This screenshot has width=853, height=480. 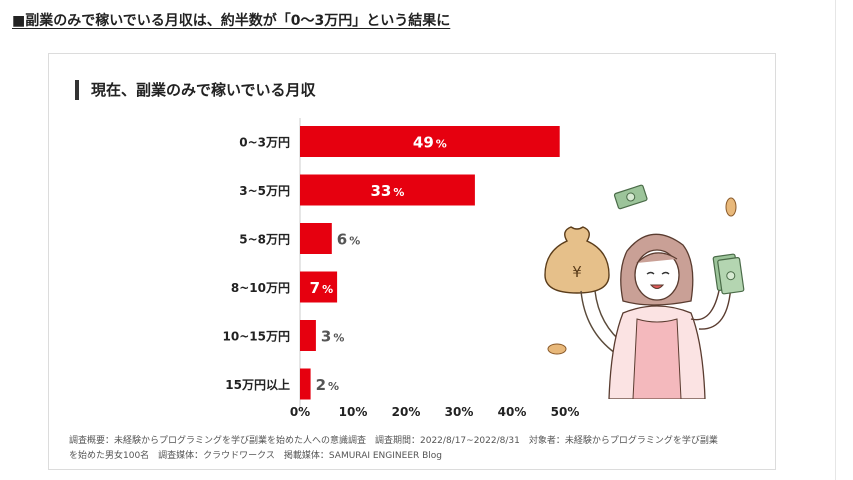 What do you see at coordinates (577, 272) in the screenshot?
I see `yen-symbol: ¥` at bounding box center [577, 272].